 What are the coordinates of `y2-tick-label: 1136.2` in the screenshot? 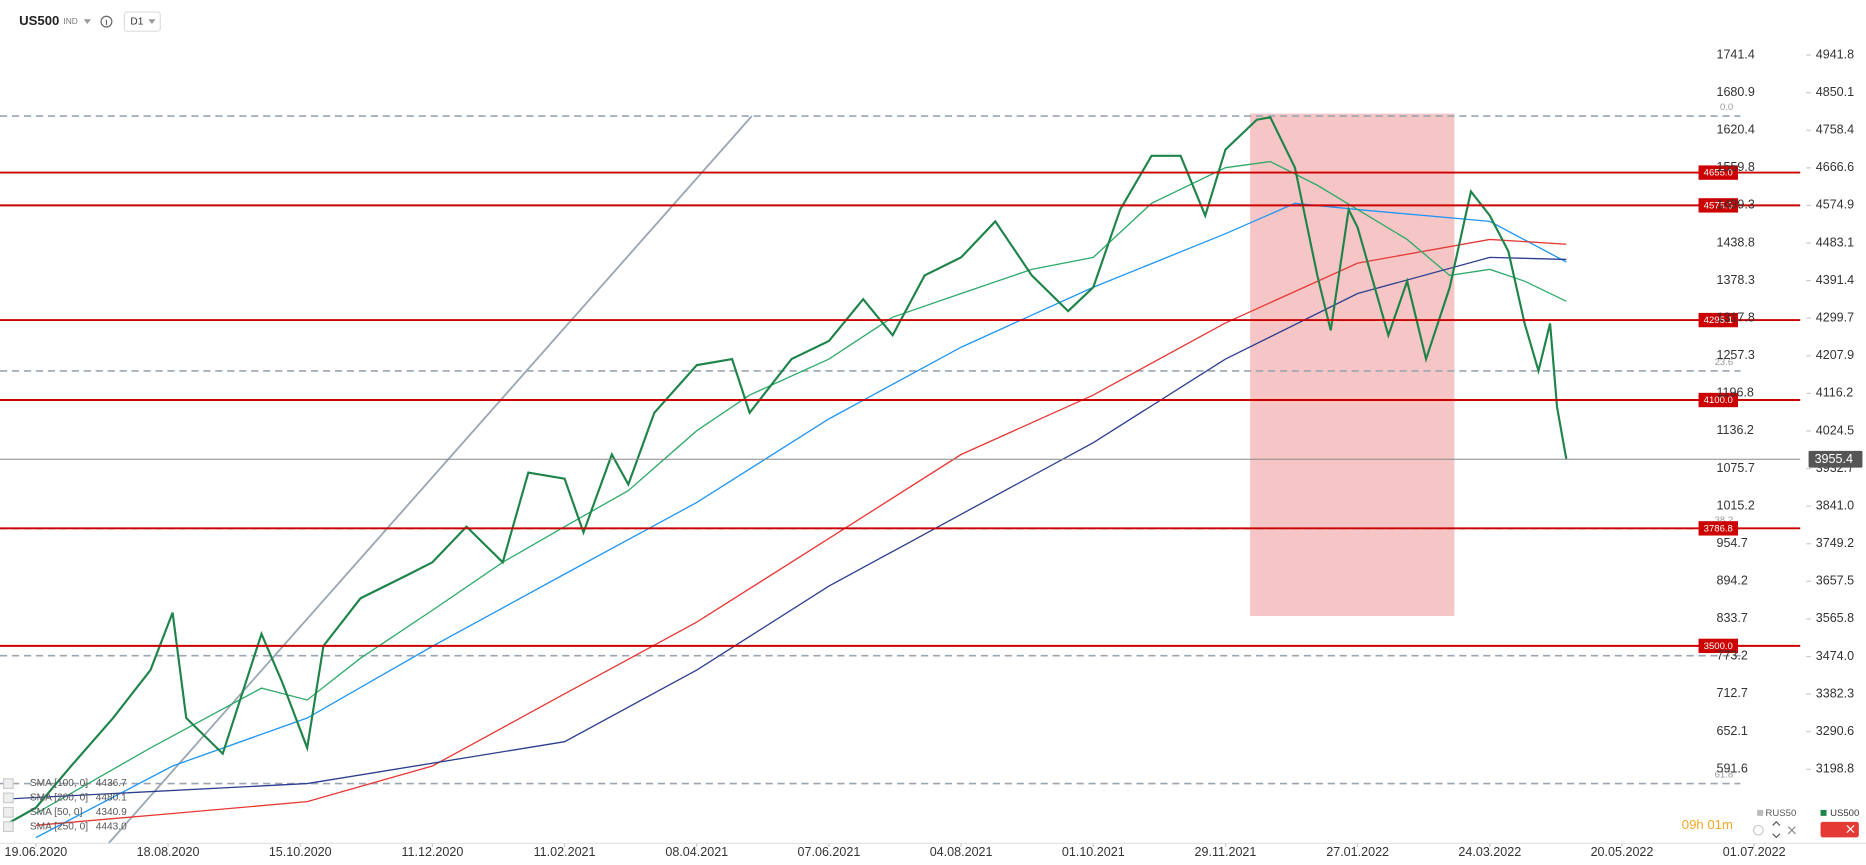 It's located at (1734, 430).